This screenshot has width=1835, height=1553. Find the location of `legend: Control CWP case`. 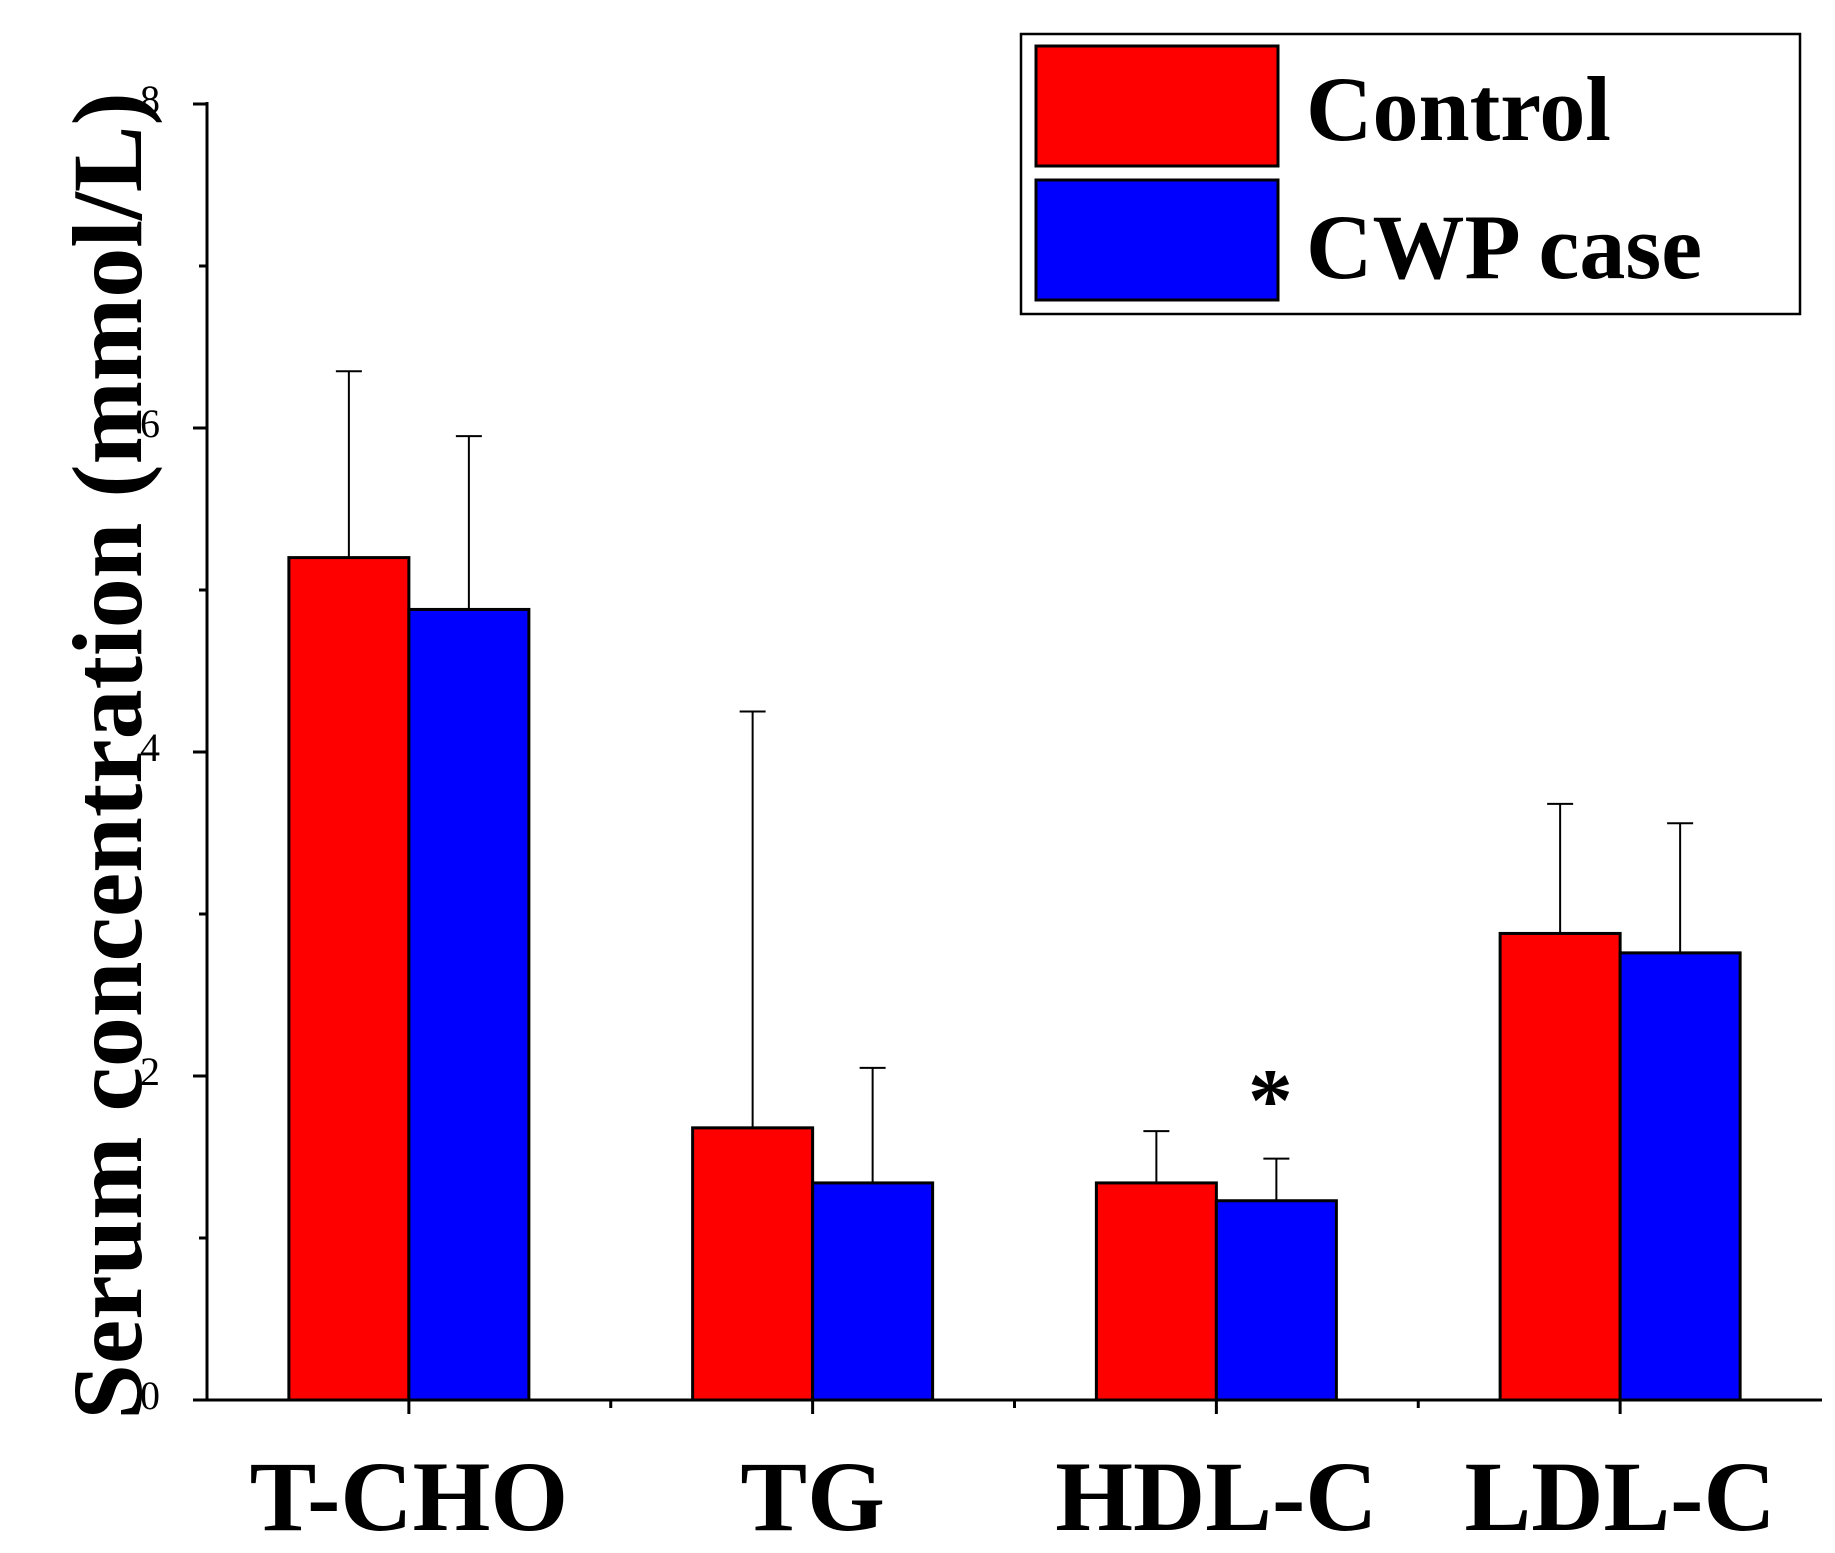

legend: Control CWP case is located at coordinates (1410, 174).